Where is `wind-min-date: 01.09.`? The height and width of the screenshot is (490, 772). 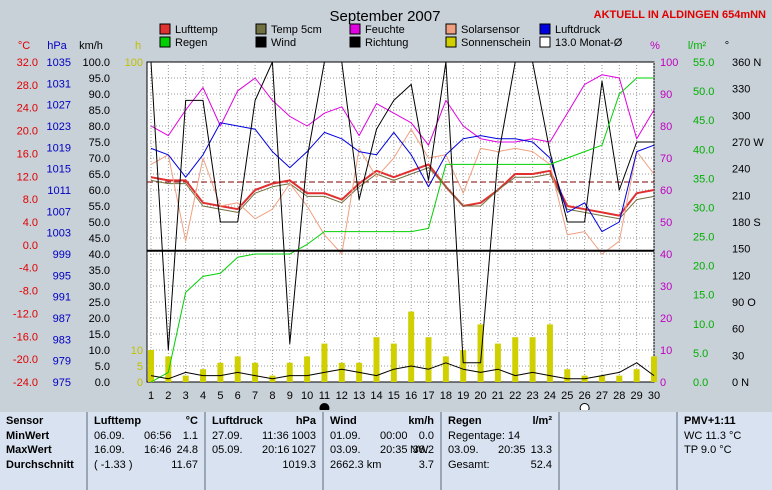 wind-min-date: 01.09. is located at coordinates (345, 435).